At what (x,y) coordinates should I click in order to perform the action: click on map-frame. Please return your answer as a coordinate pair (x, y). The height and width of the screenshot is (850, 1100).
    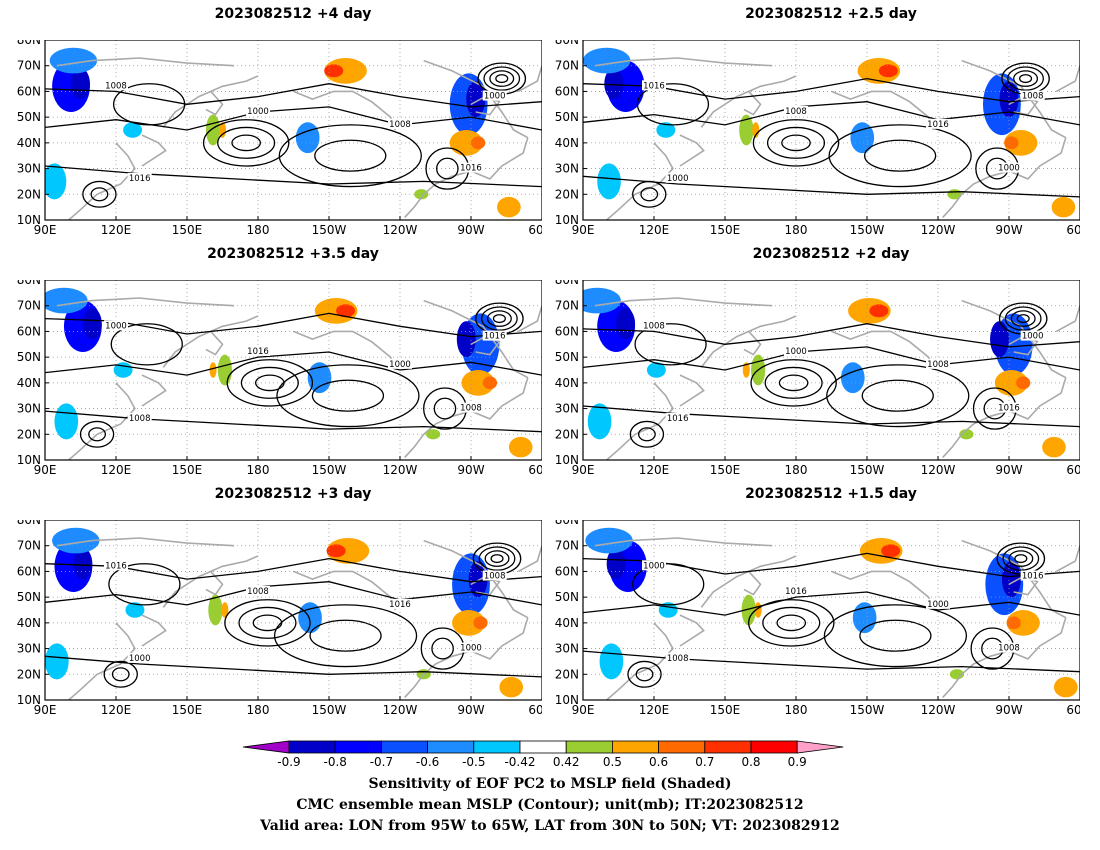
    Looking at the image, I should click on (831, 370).